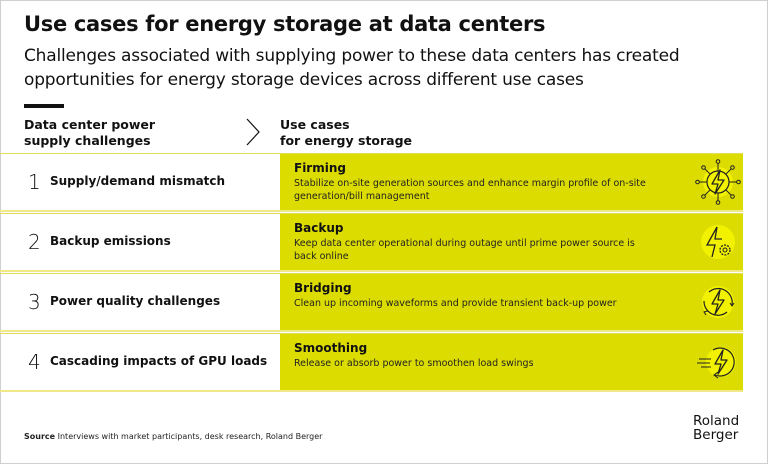  I want to click on logo-line: Berger, so click(716, 435).